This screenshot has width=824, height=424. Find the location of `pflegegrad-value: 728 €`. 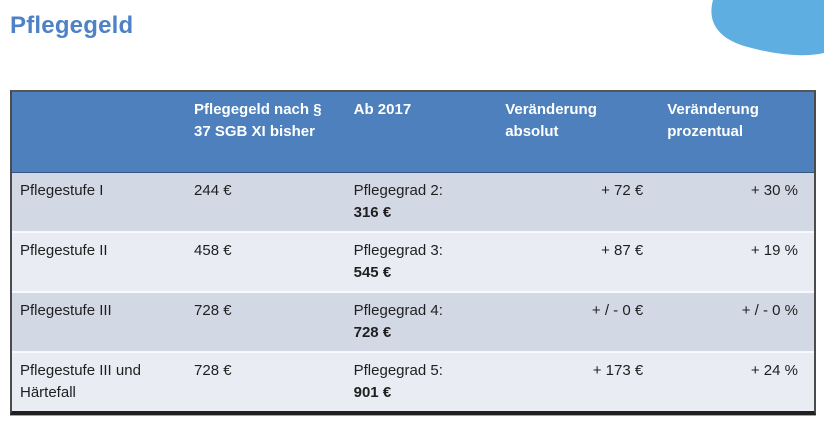

pflegegrad-value: 728 € is located at coordinates (372, 332).